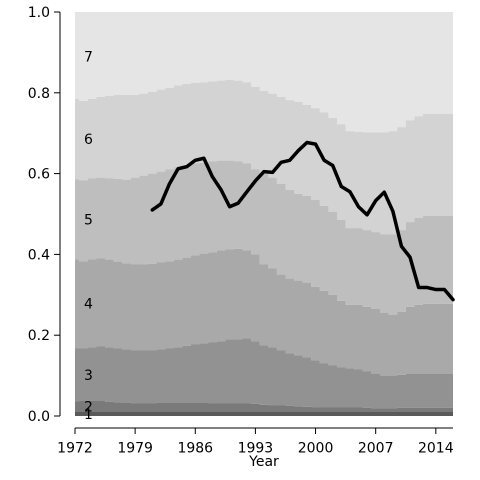 The image size is (480, 480). Describe the element at coordinates (39, 417) in the screenshot. I see `y-tick-label: 0.0` at that location.